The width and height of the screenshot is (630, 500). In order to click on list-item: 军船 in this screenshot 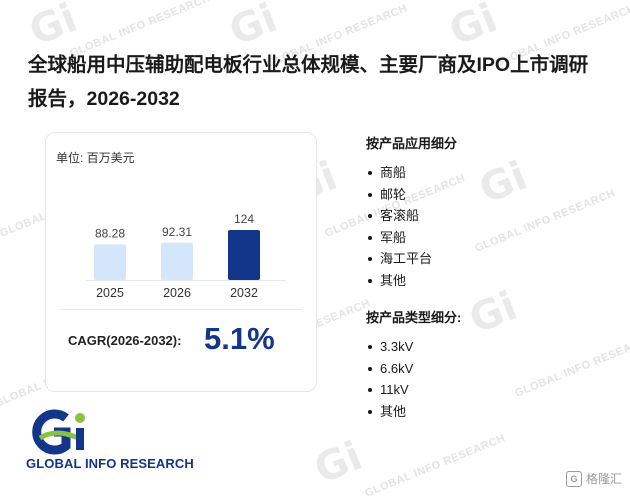, I will do `click(411, 238)`.